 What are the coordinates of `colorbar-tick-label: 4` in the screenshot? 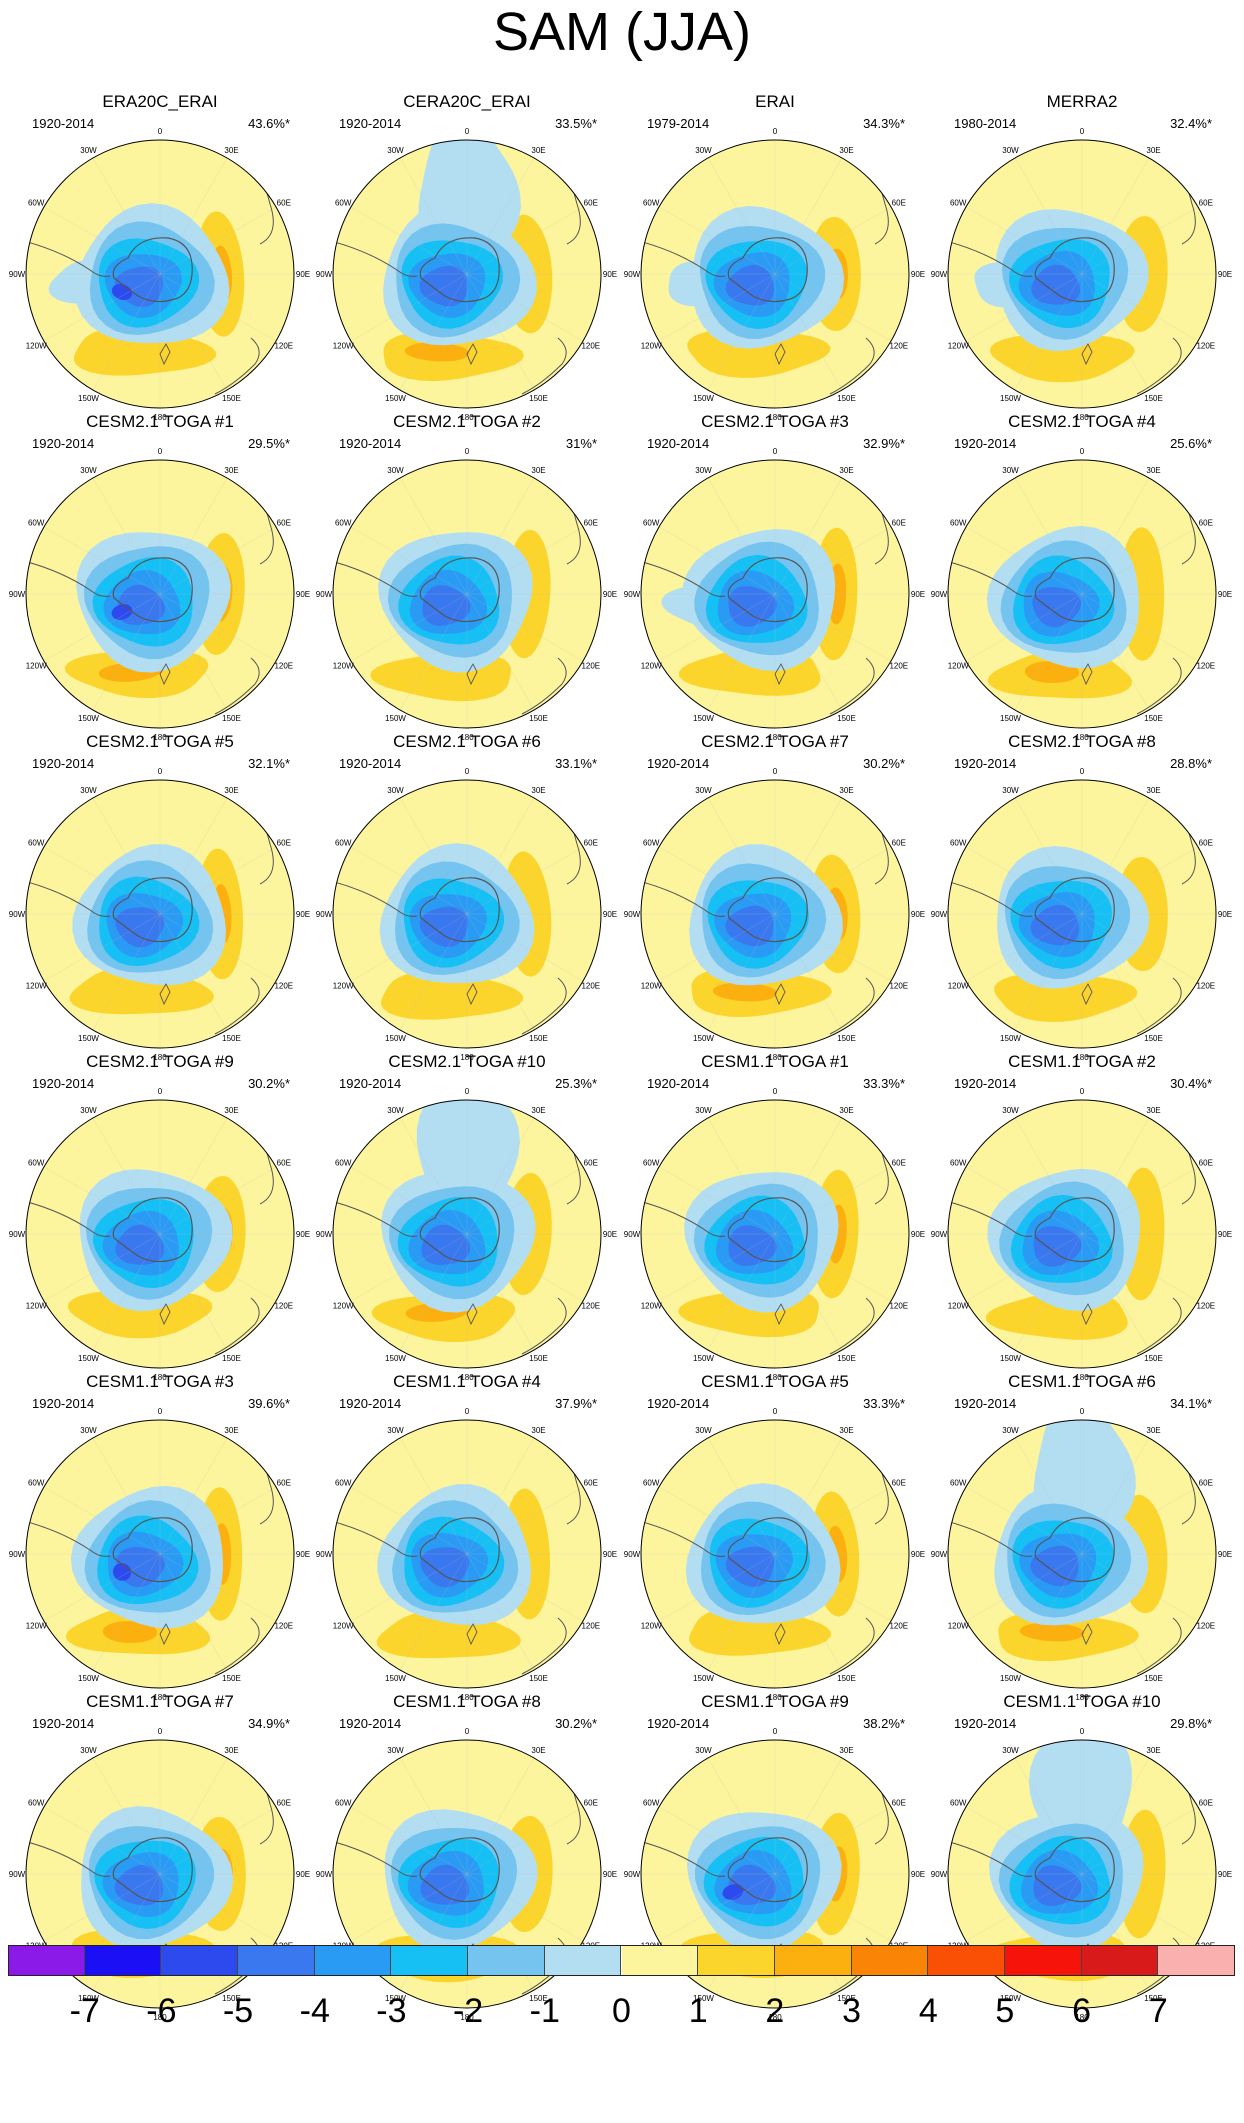 It's located at (928, 2011).